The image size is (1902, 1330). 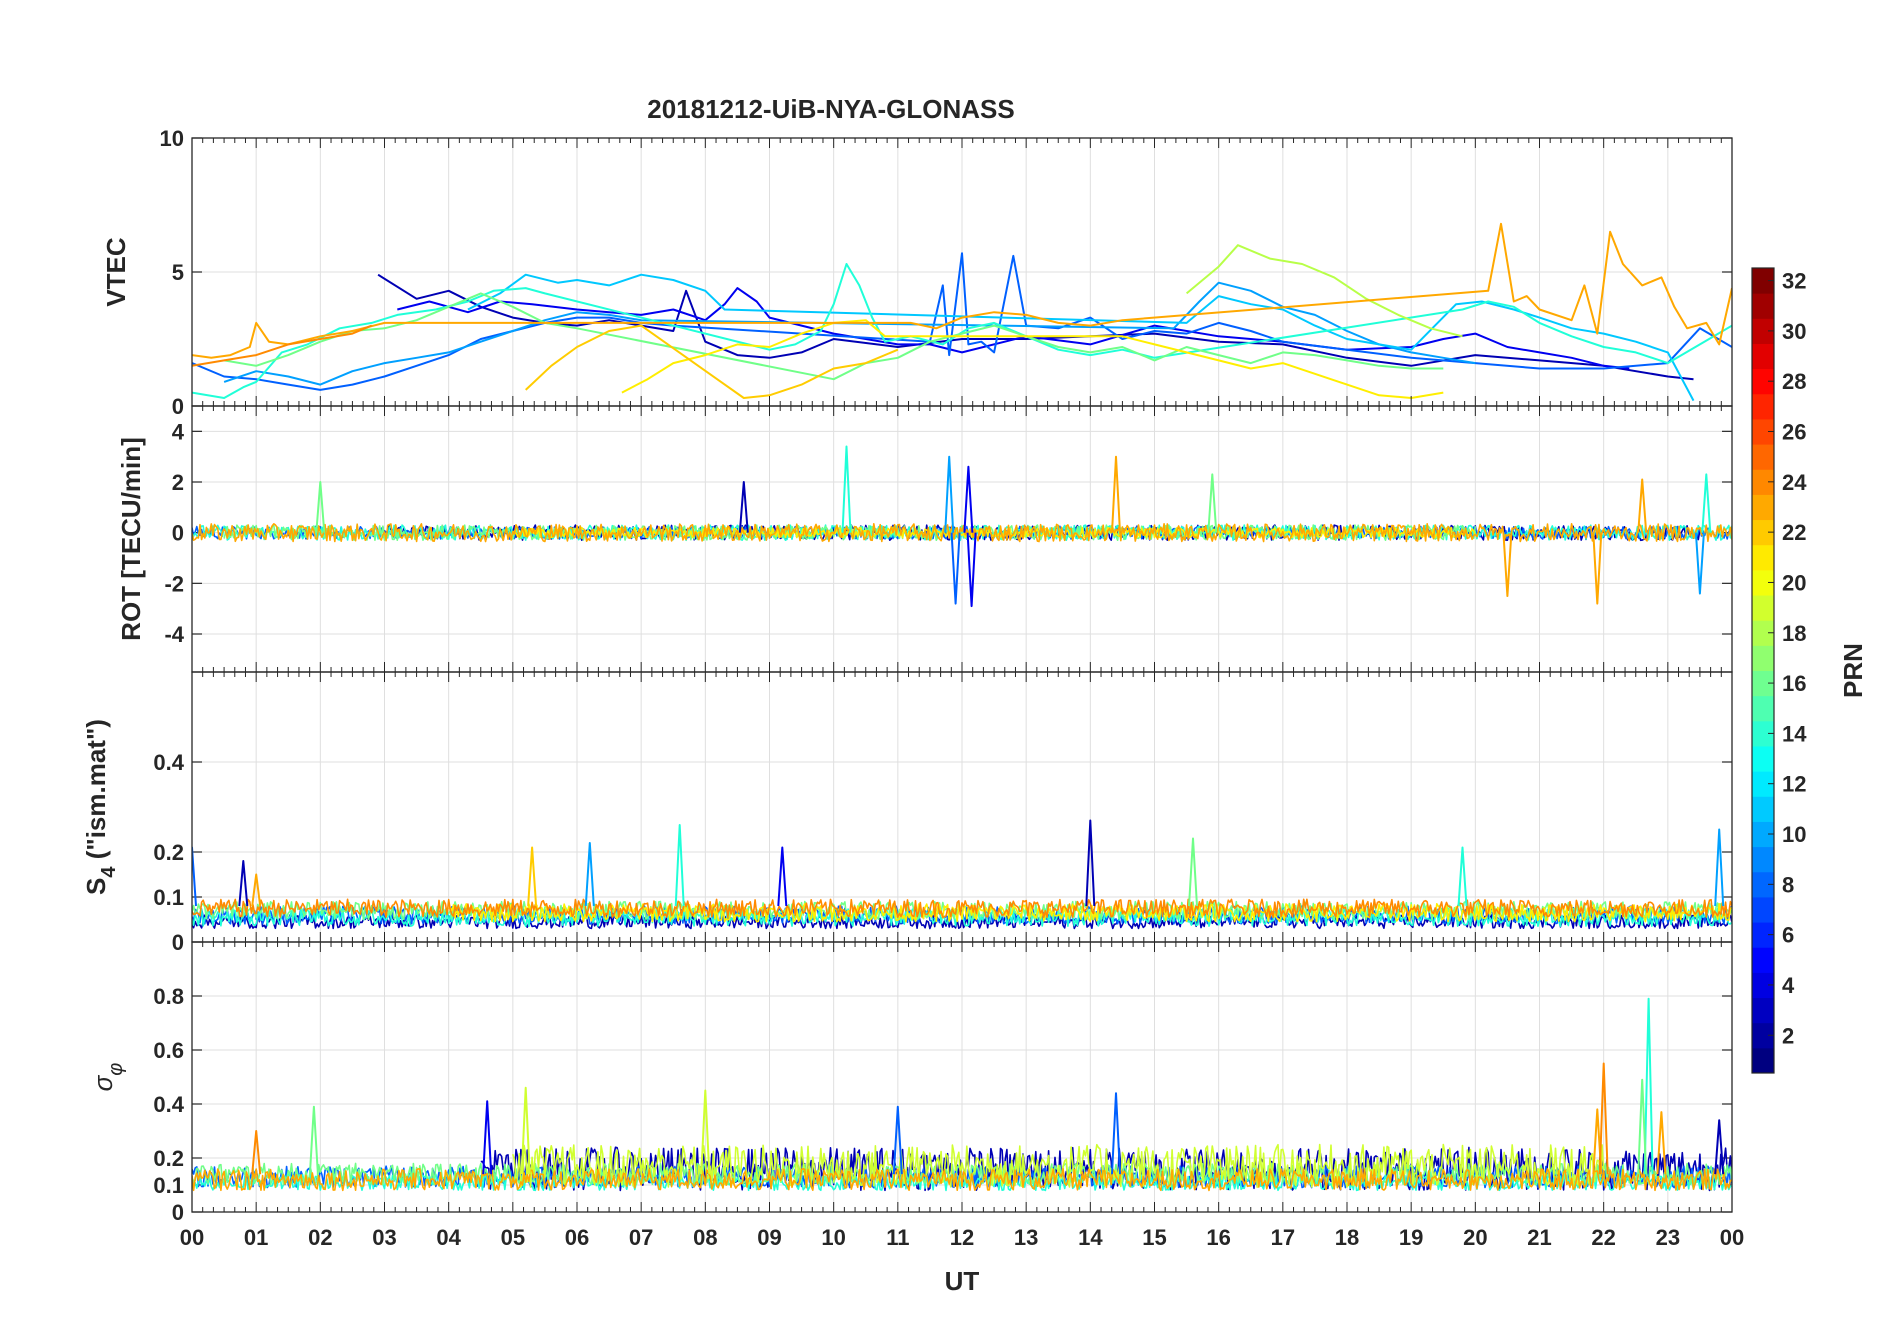 What do you see at coordinates (192, 1237) in the screenshot?
I see `x-tick-label: 00` at bounding box center [192, 1237].